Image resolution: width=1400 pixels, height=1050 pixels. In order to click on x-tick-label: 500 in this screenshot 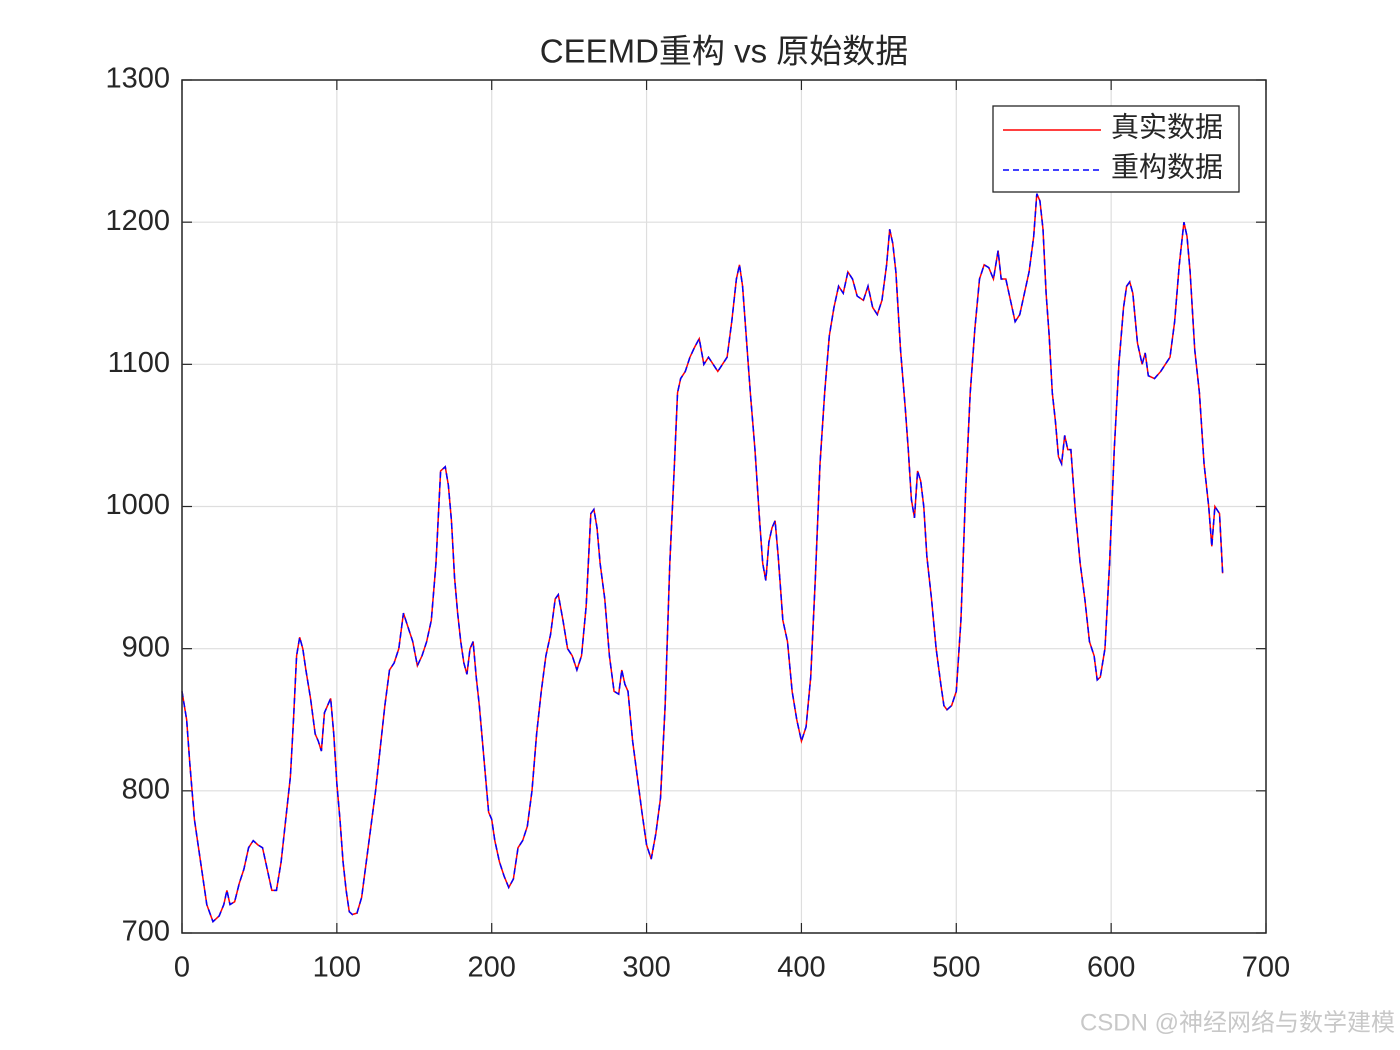, I will do `click(956, 968)`.